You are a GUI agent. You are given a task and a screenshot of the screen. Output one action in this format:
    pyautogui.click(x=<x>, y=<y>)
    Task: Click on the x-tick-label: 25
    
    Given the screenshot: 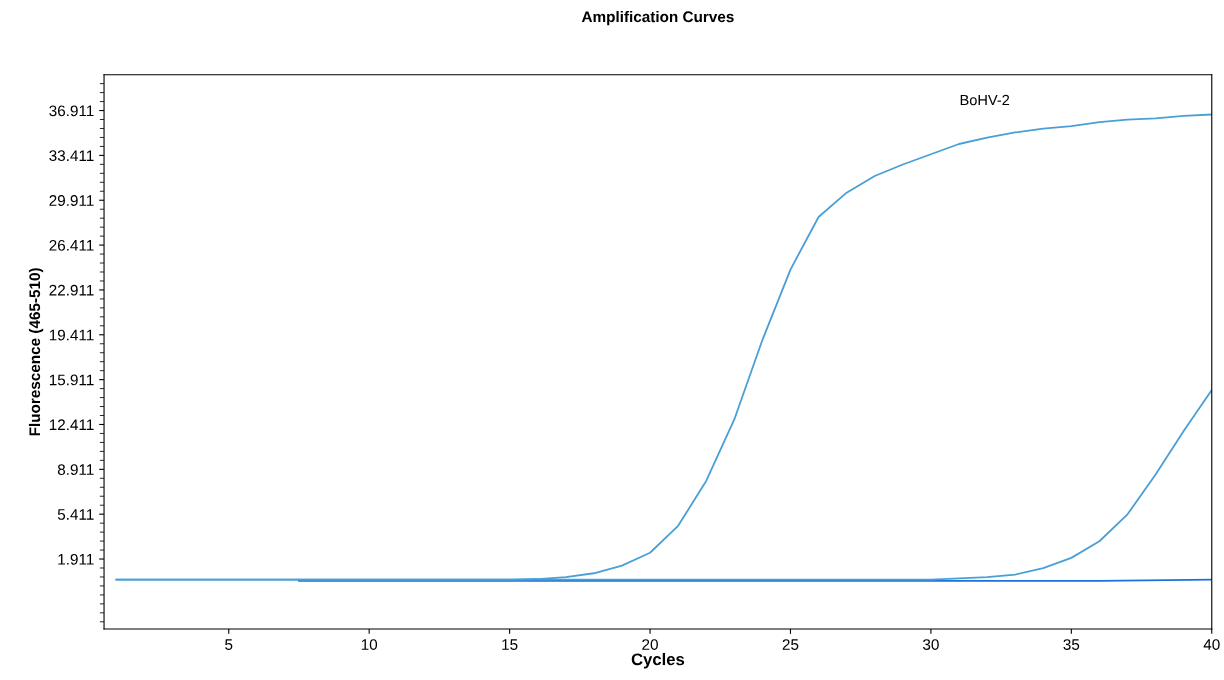 What is the action you would take?
    pyautogui.click(x=790, y=644)
    